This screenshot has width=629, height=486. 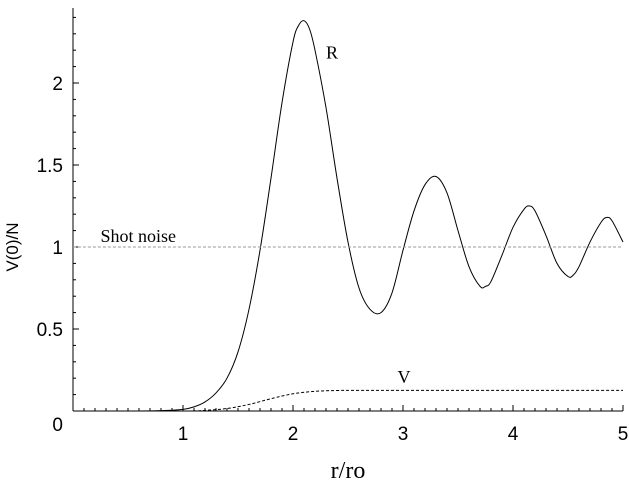 I want to click on annotation-r: R, so click(x=332, y=52).